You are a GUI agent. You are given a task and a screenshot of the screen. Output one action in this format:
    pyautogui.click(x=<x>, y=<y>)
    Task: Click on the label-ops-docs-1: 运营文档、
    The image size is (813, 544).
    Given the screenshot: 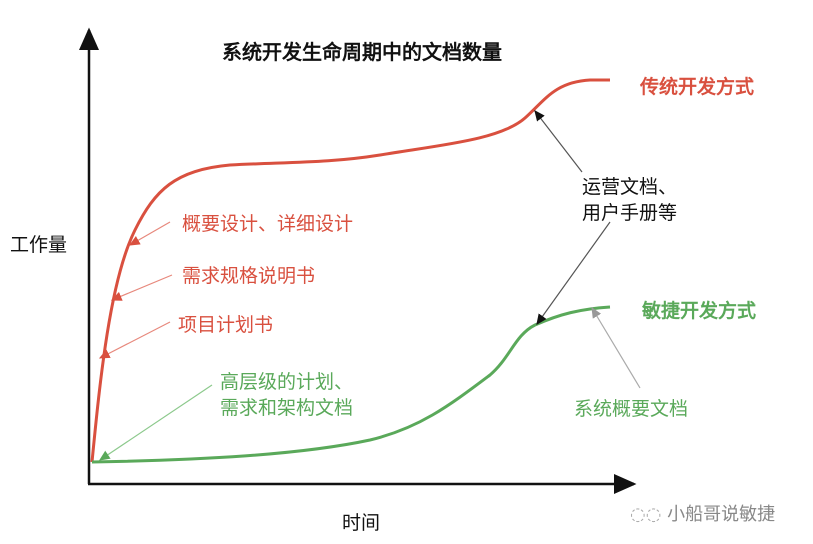 What is the action you would take?
    pyautogui.click(x=630, y=187)
    